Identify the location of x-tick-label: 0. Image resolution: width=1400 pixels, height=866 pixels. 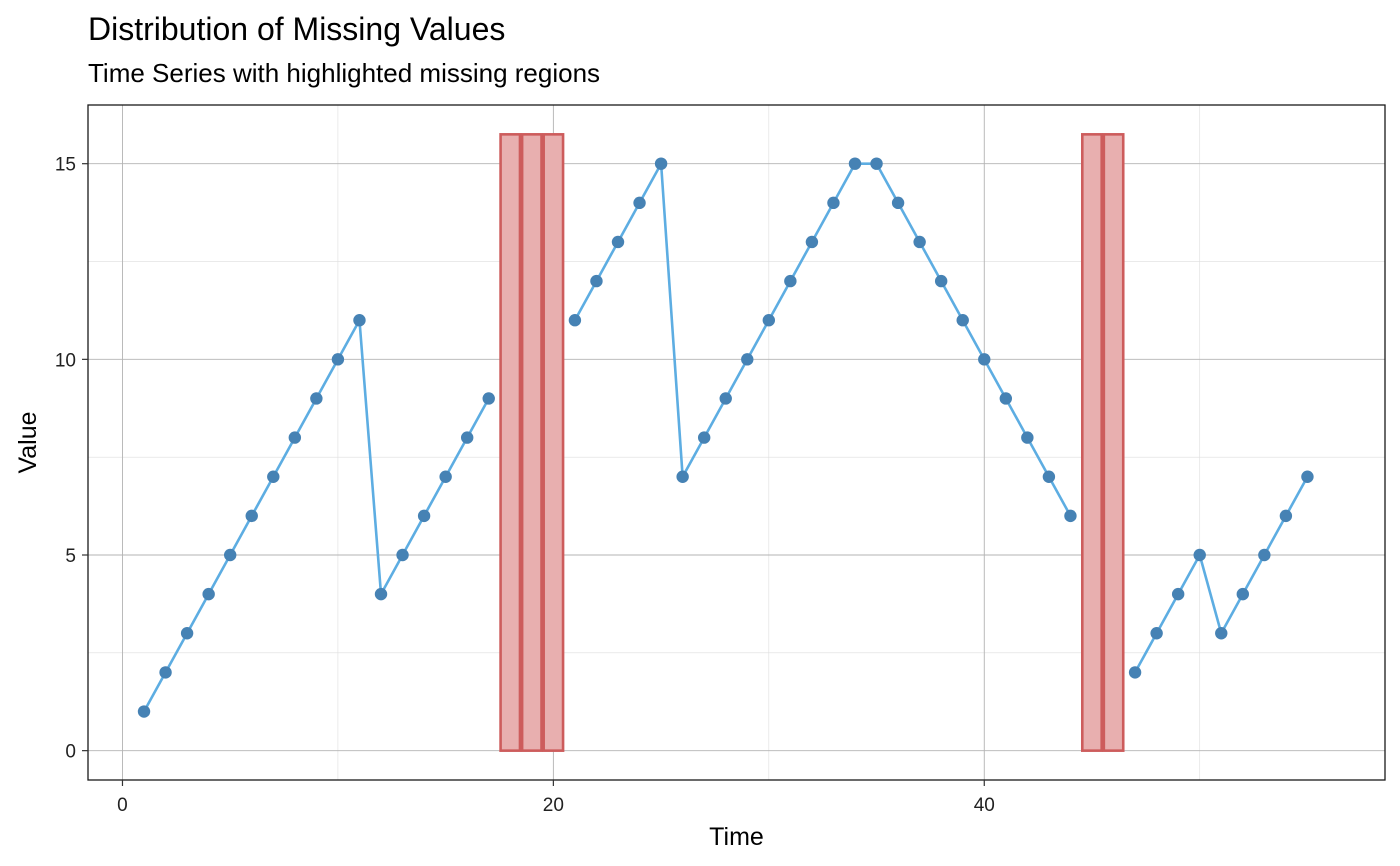
(122, 805).